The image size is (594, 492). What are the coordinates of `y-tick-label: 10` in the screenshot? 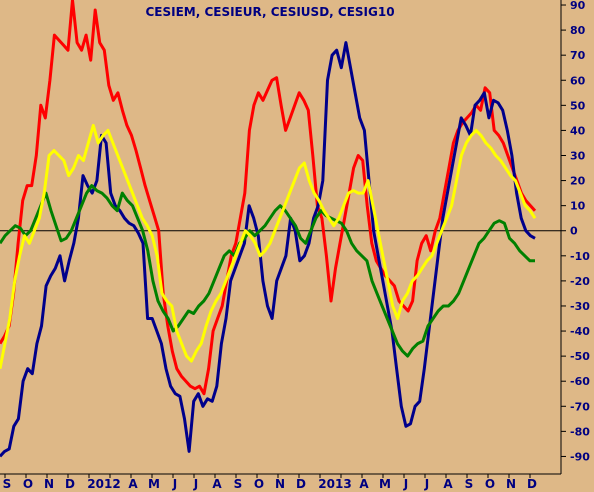 It's located at (578, 206).